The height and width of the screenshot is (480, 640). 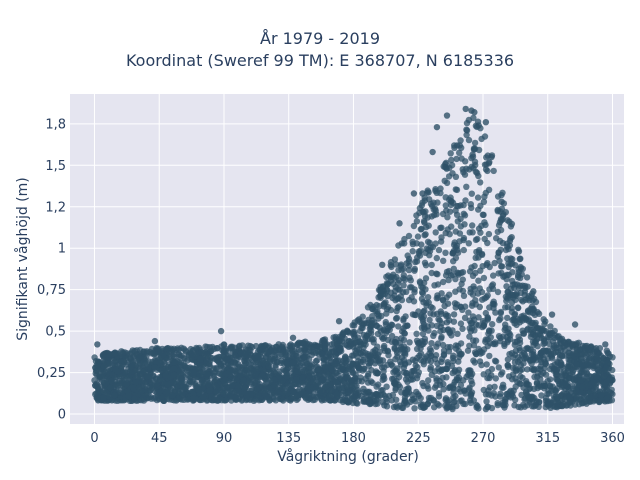 What do you see at coordinates (51, 373) in the screenshot?
I see `y-tick-label: 0,25` at bounding box center [51, 373].